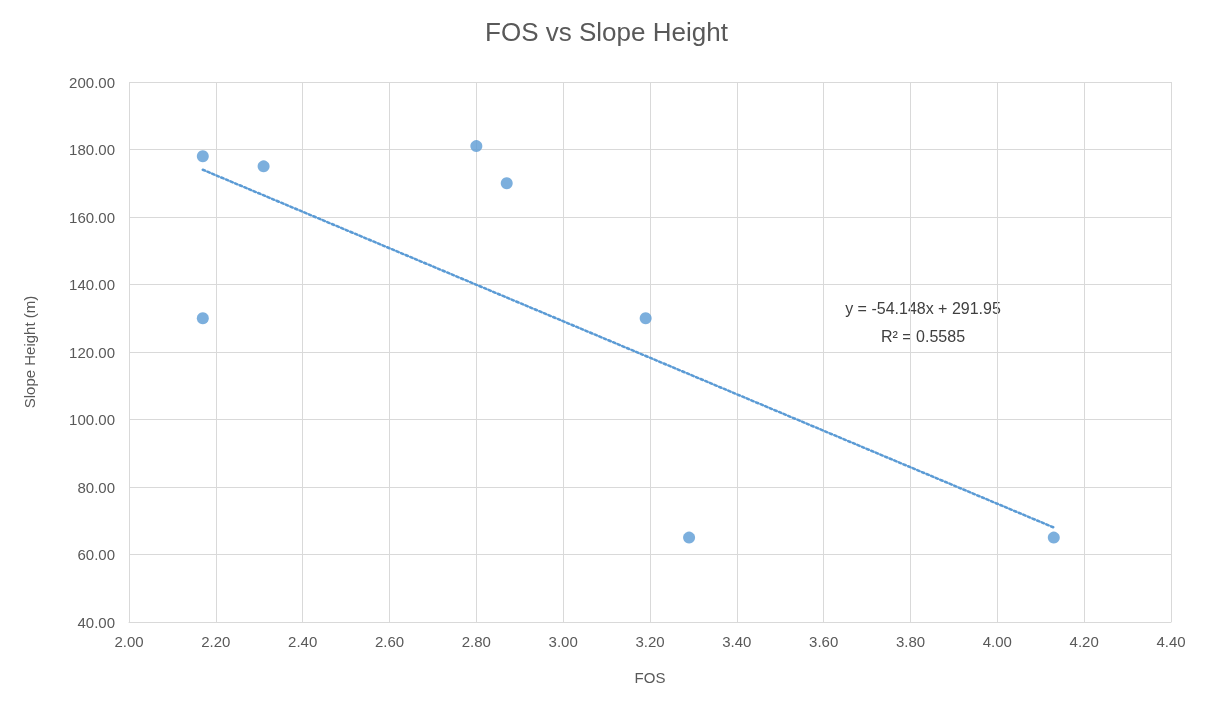 This screenshot has width=1213, height=713. Describe the element at coordinates (216, 641) in the screenshot. I see `x-tick-label: 2.20` at that location.